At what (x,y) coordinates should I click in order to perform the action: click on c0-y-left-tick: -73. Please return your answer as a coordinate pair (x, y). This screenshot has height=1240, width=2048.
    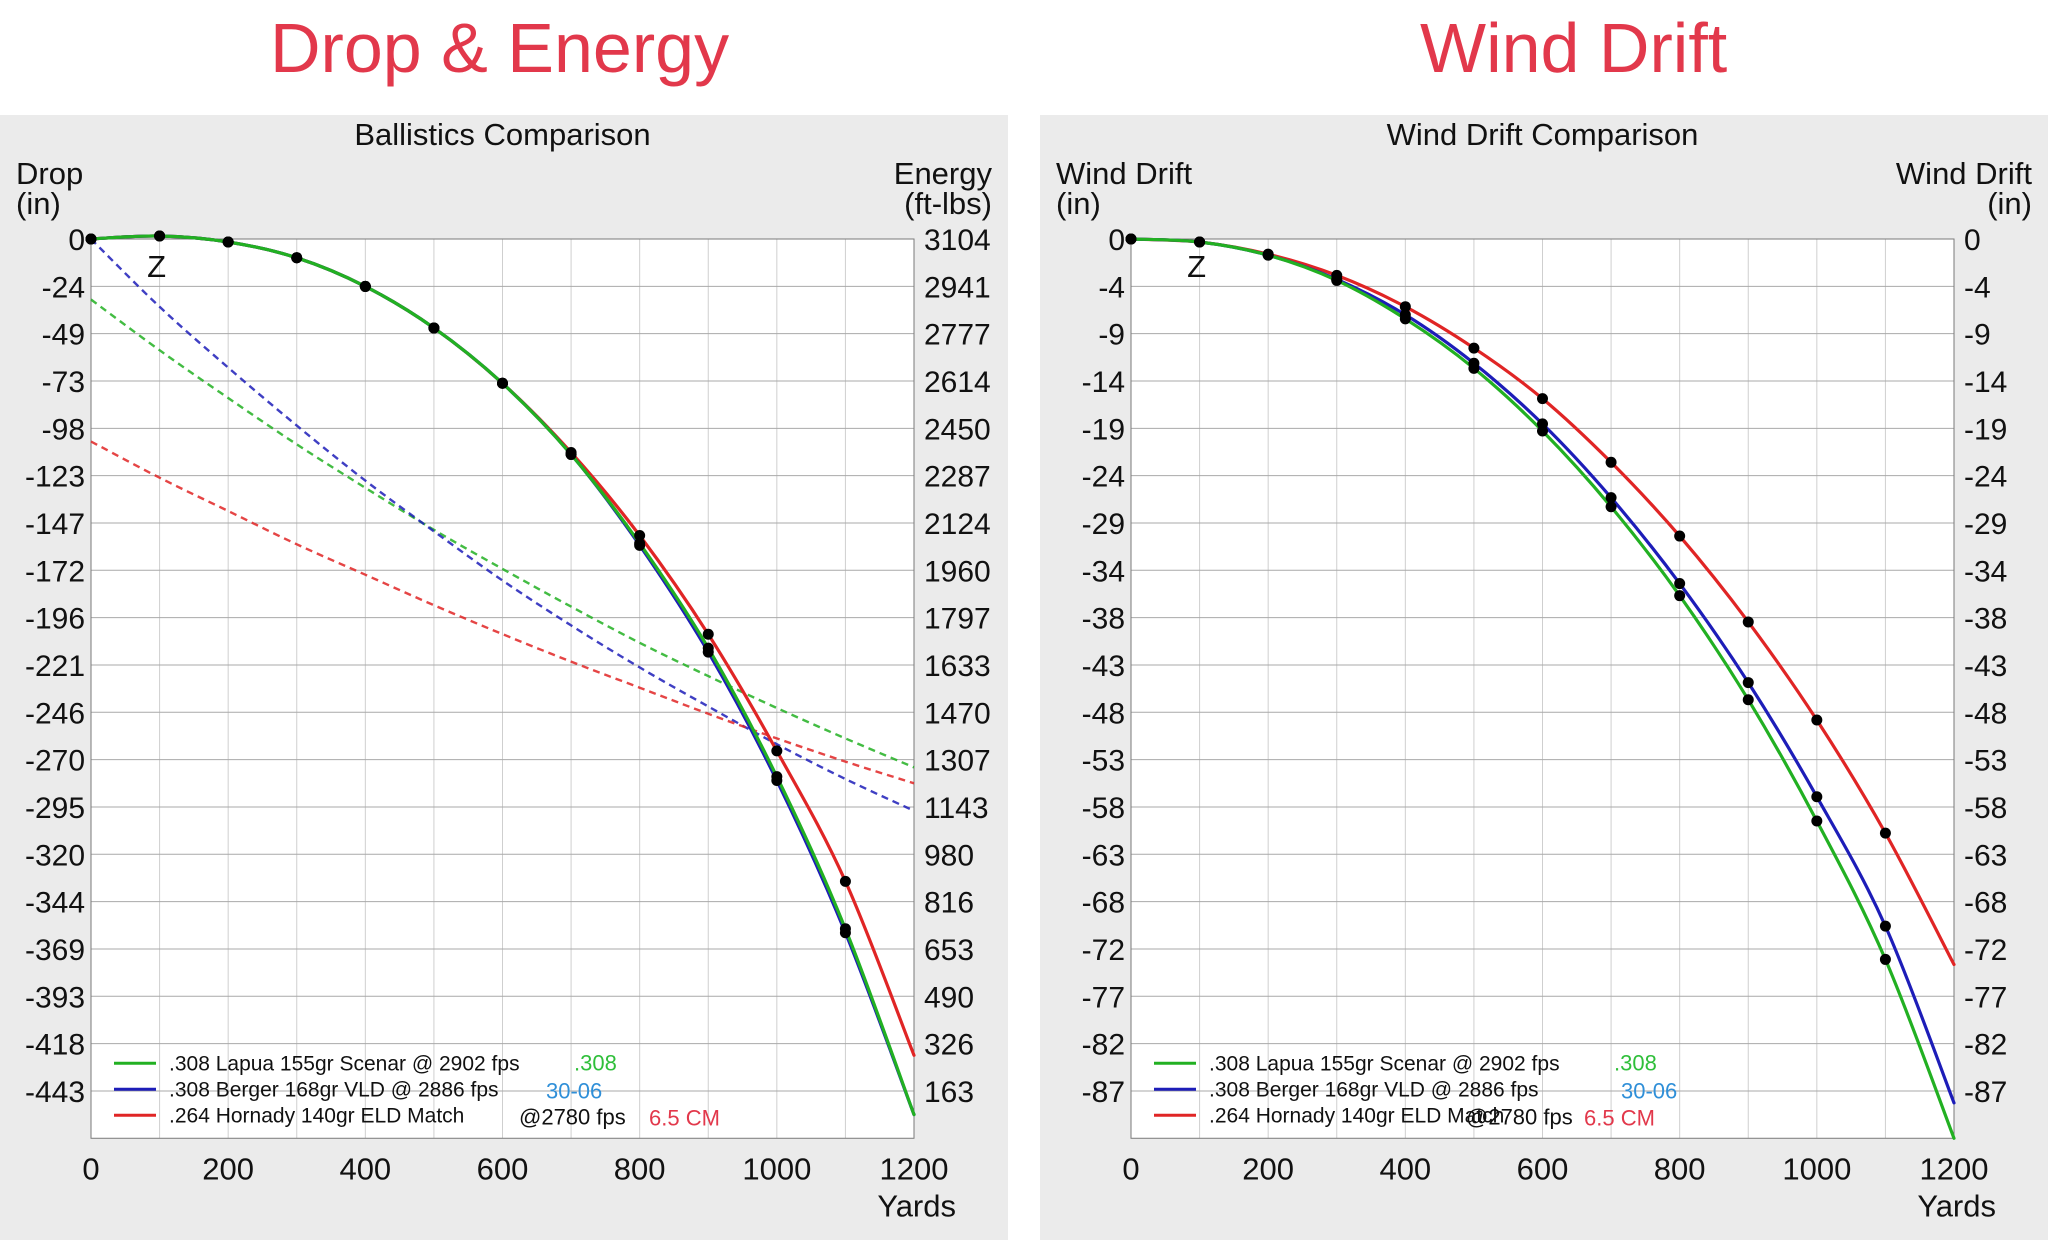
    Looking at the image, I should click on (63, 382).